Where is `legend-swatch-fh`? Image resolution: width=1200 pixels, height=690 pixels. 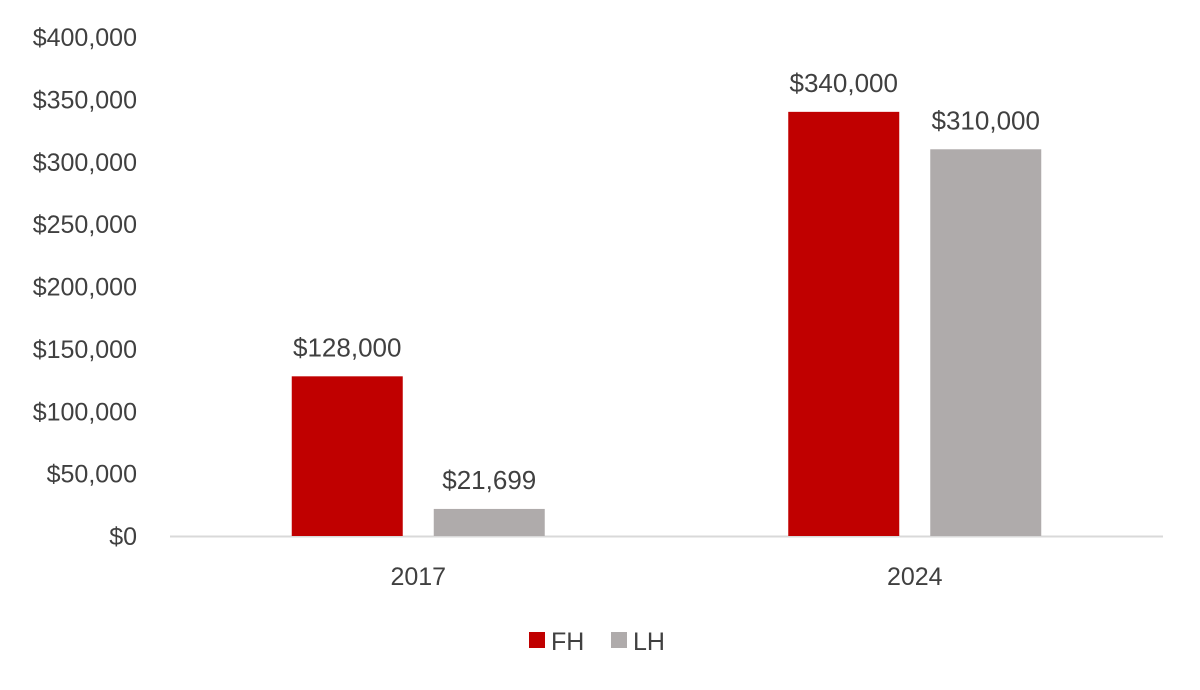 legend-swatch-fh is located at coordinates (537, 640).